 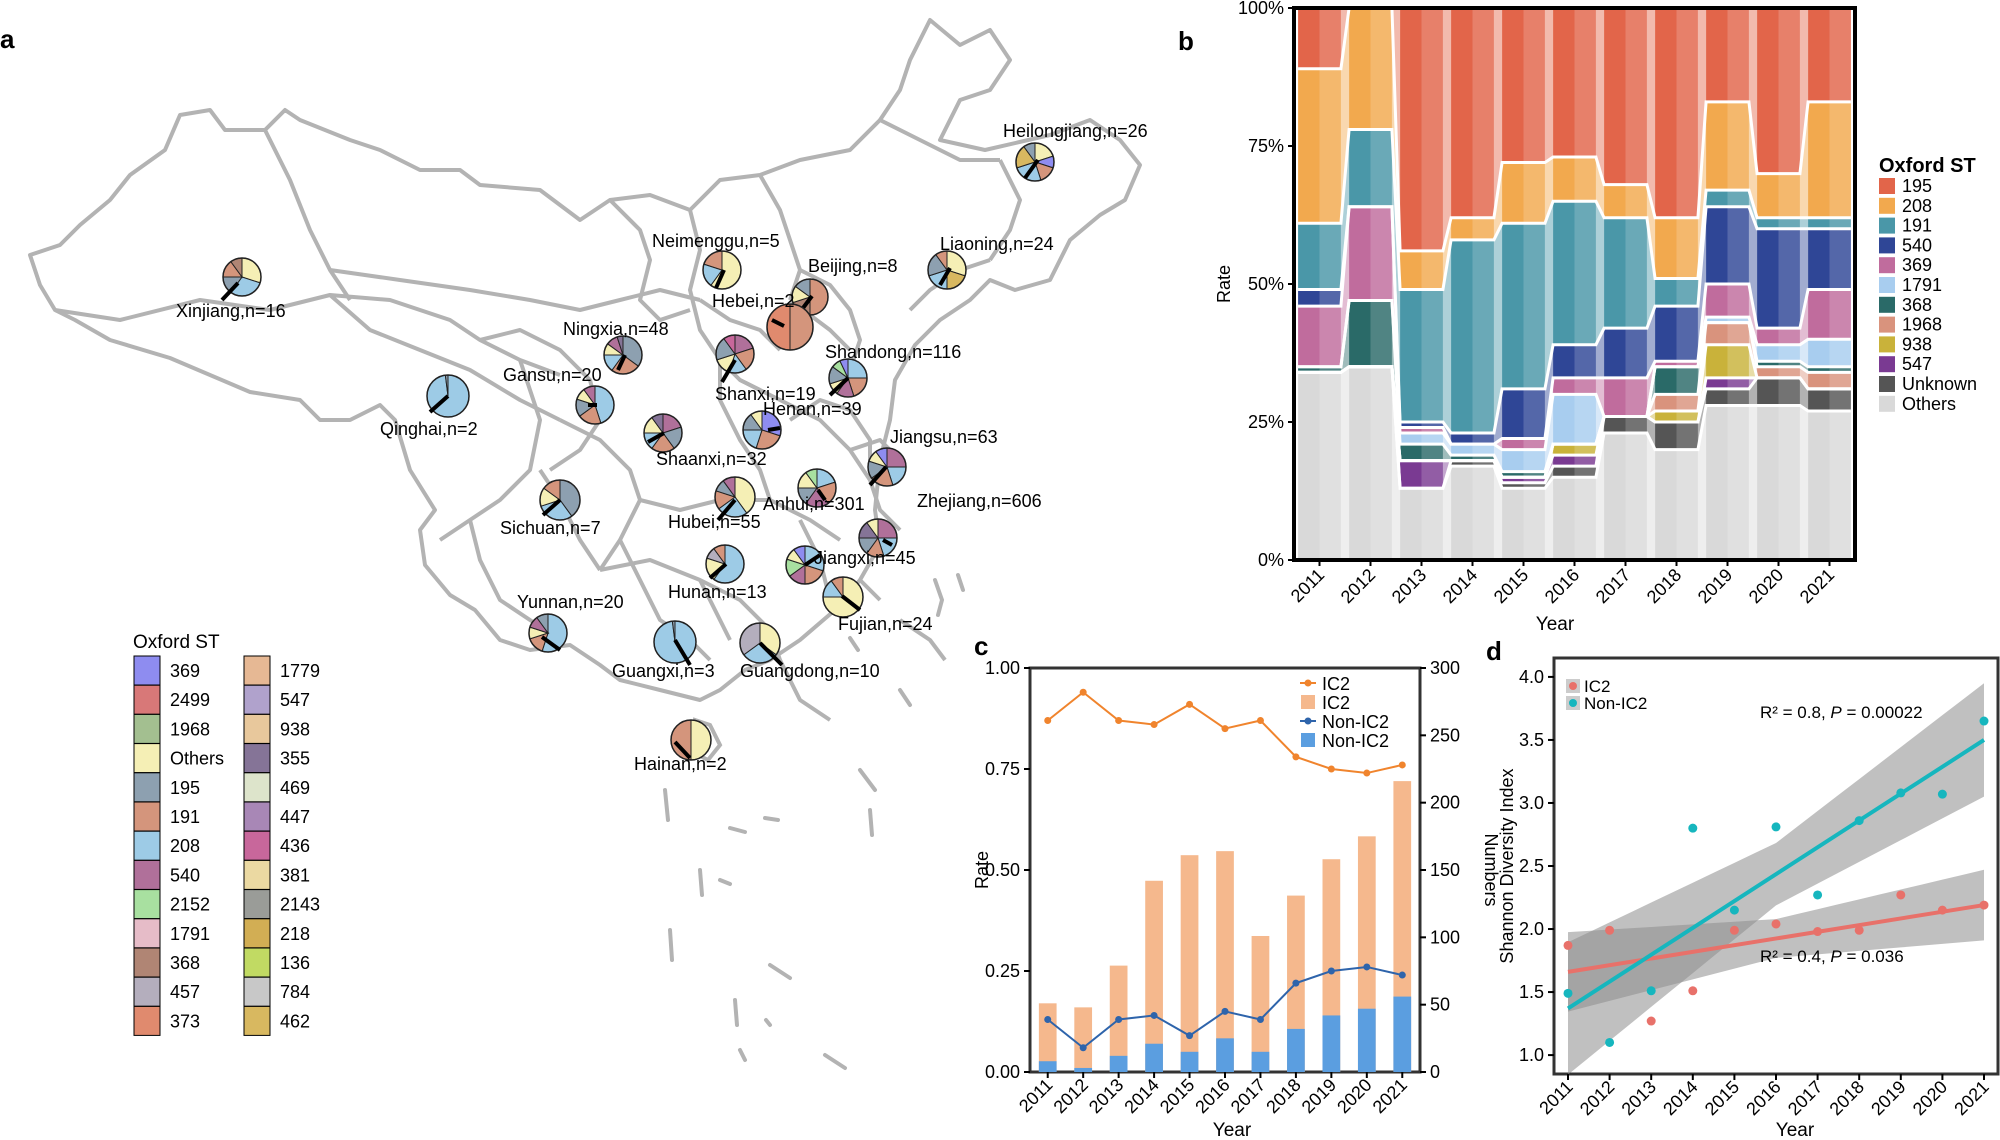 What do you see at coordinates (1917, 186) in the screenshot?
I see `legend-label: 195` at bounding box center [1917, 186].